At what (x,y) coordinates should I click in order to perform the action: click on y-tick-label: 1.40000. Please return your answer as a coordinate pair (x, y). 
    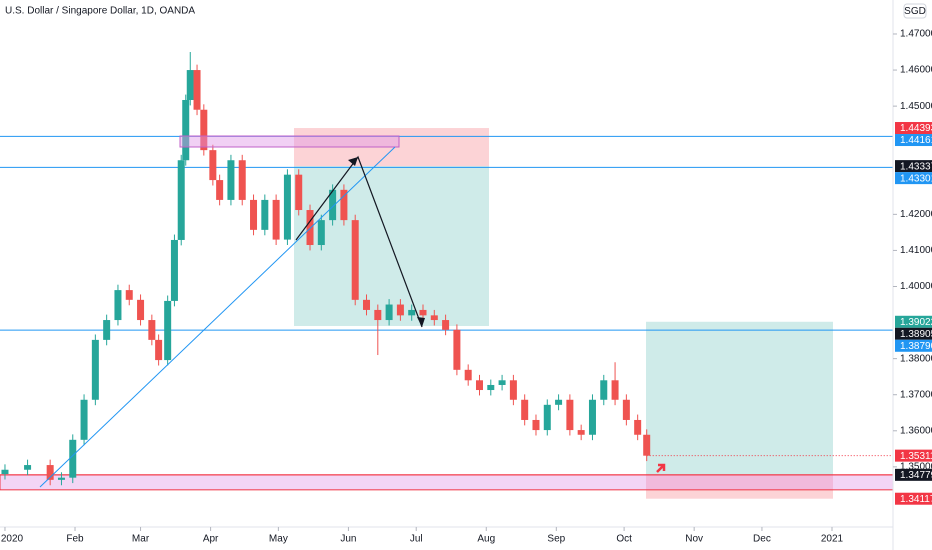
    Looking at the image, I should click on (916, 286).